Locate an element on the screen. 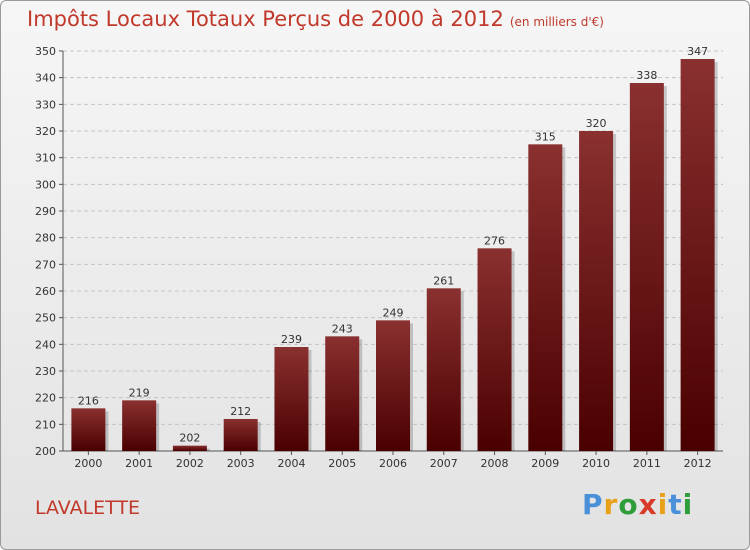 The height and width of the screenshot is (550, 750). bar-2000 is located at coordinates (88, 429).